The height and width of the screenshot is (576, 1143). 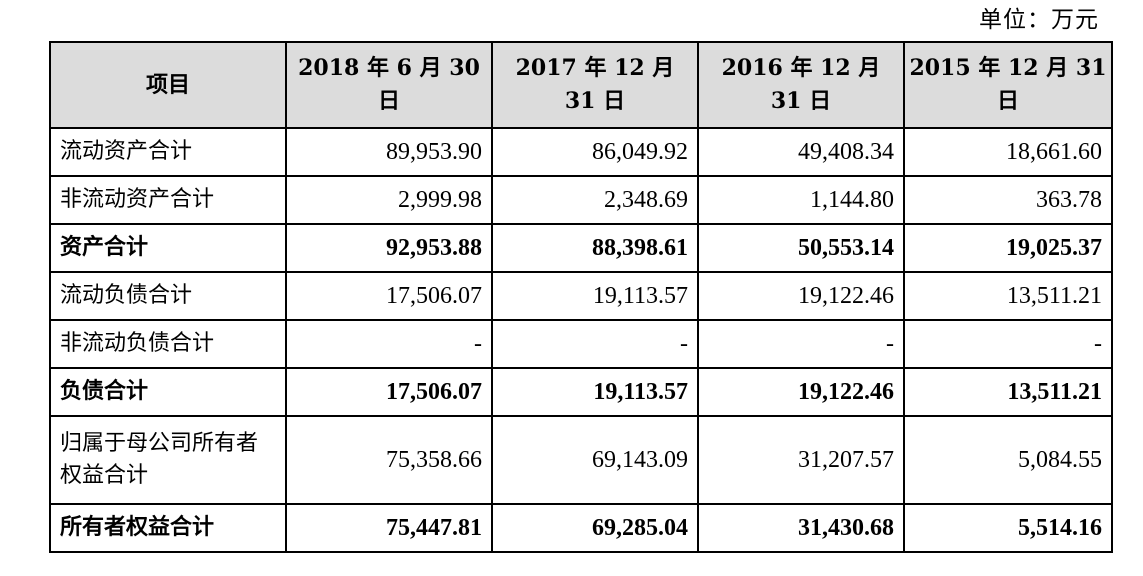 I want to click on cell-value: 18,661.60, so click(x=1008, y=152).